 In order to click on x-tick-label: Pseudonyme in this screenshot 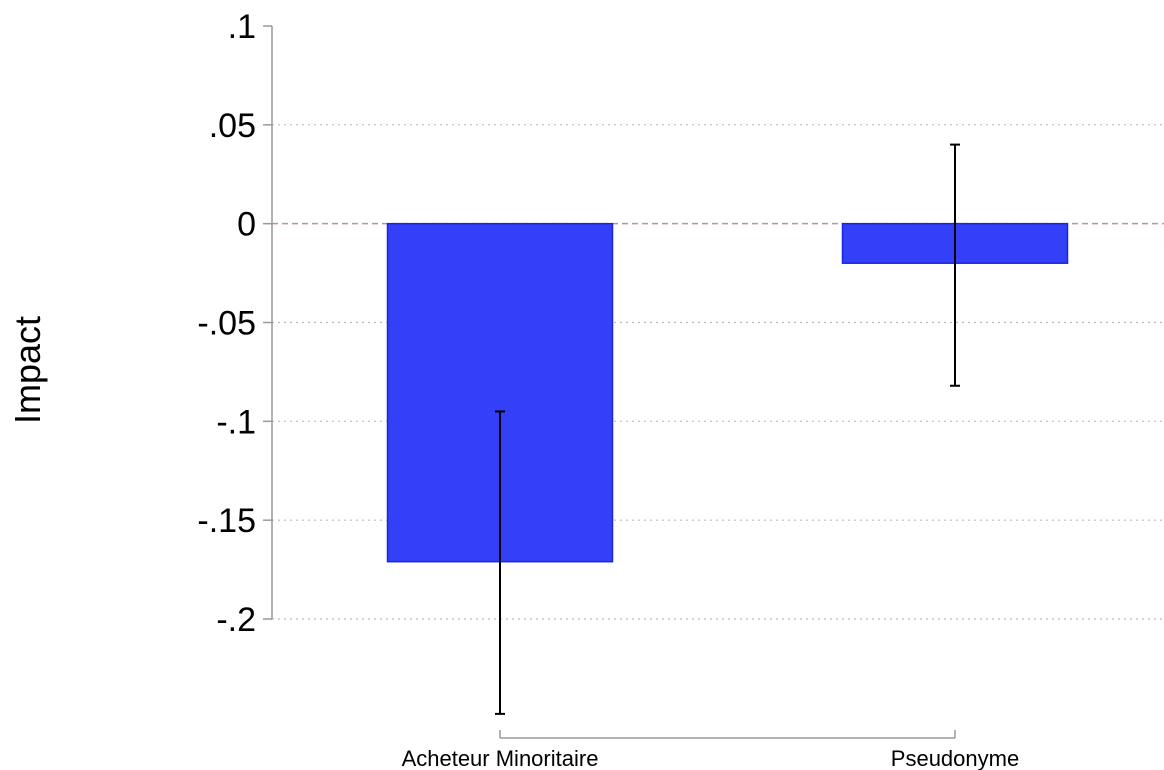, I will do `click(955, 758)`.